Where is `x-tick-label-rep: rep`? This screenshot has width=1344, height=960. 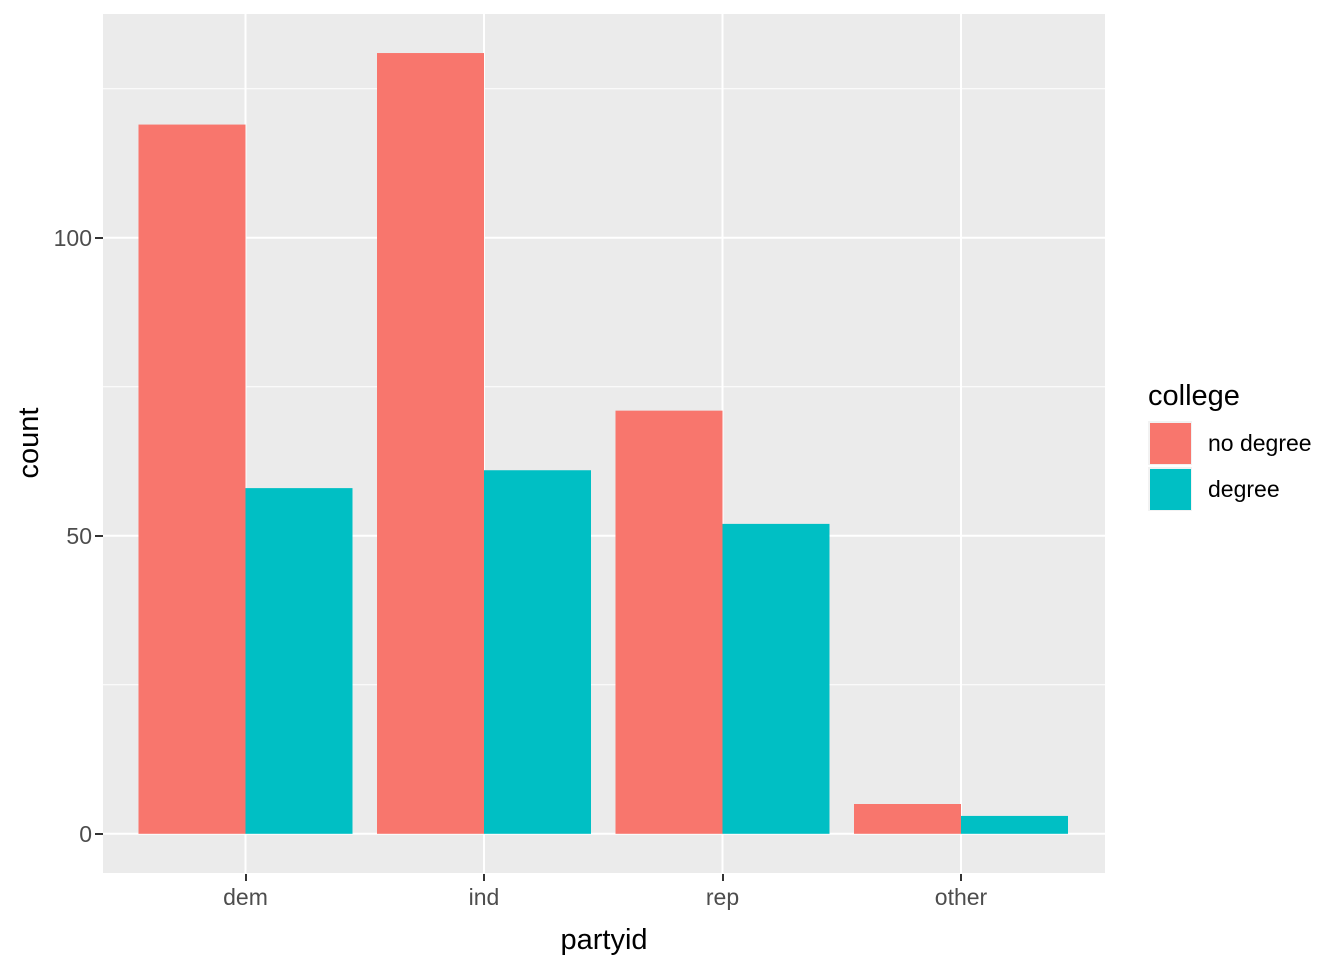
x-tick-label-rep: rep is located at coordinates (722, 897).